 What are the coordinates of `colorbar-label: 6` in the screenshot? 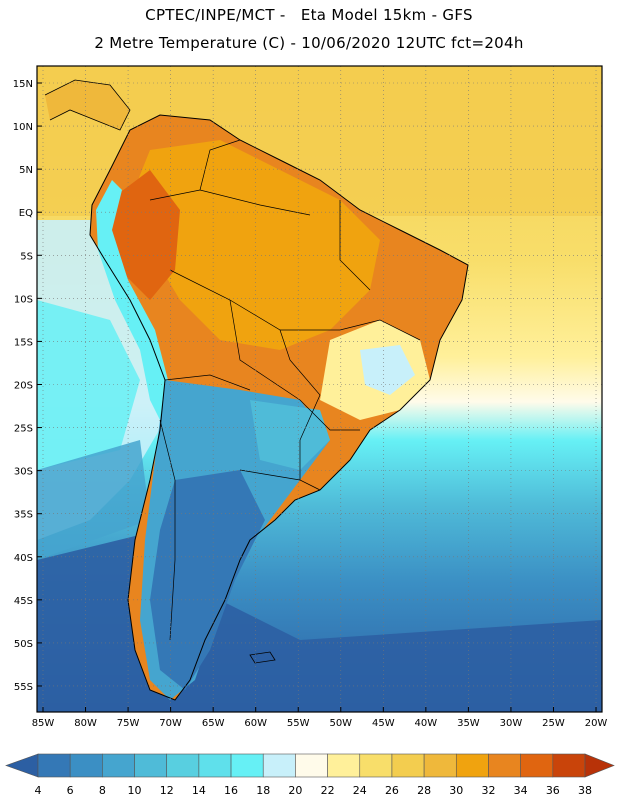 It's located at (70, 790).